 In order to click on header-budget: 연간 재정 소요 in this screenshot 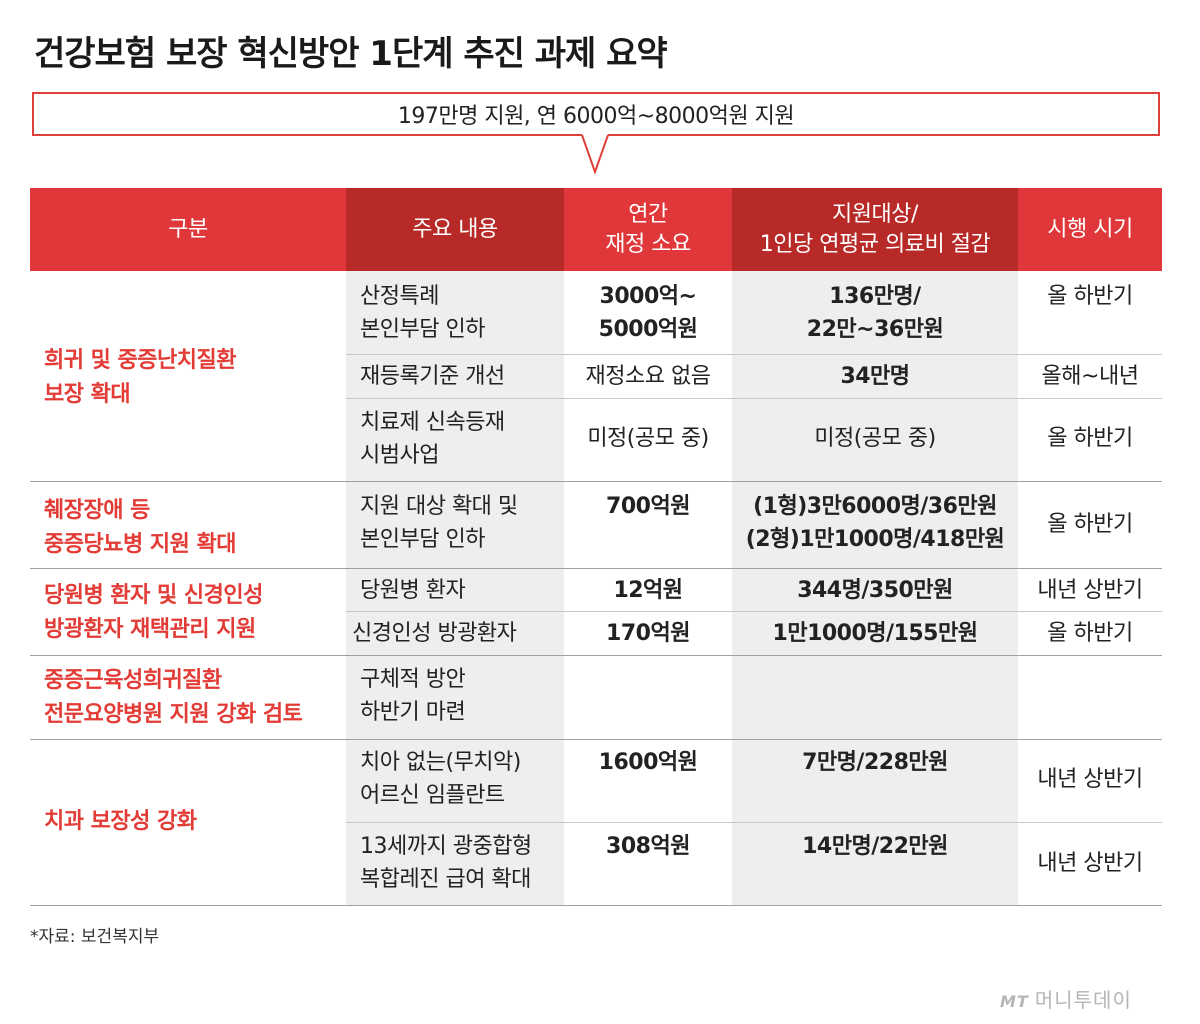, I will do `click(648, 229)`.